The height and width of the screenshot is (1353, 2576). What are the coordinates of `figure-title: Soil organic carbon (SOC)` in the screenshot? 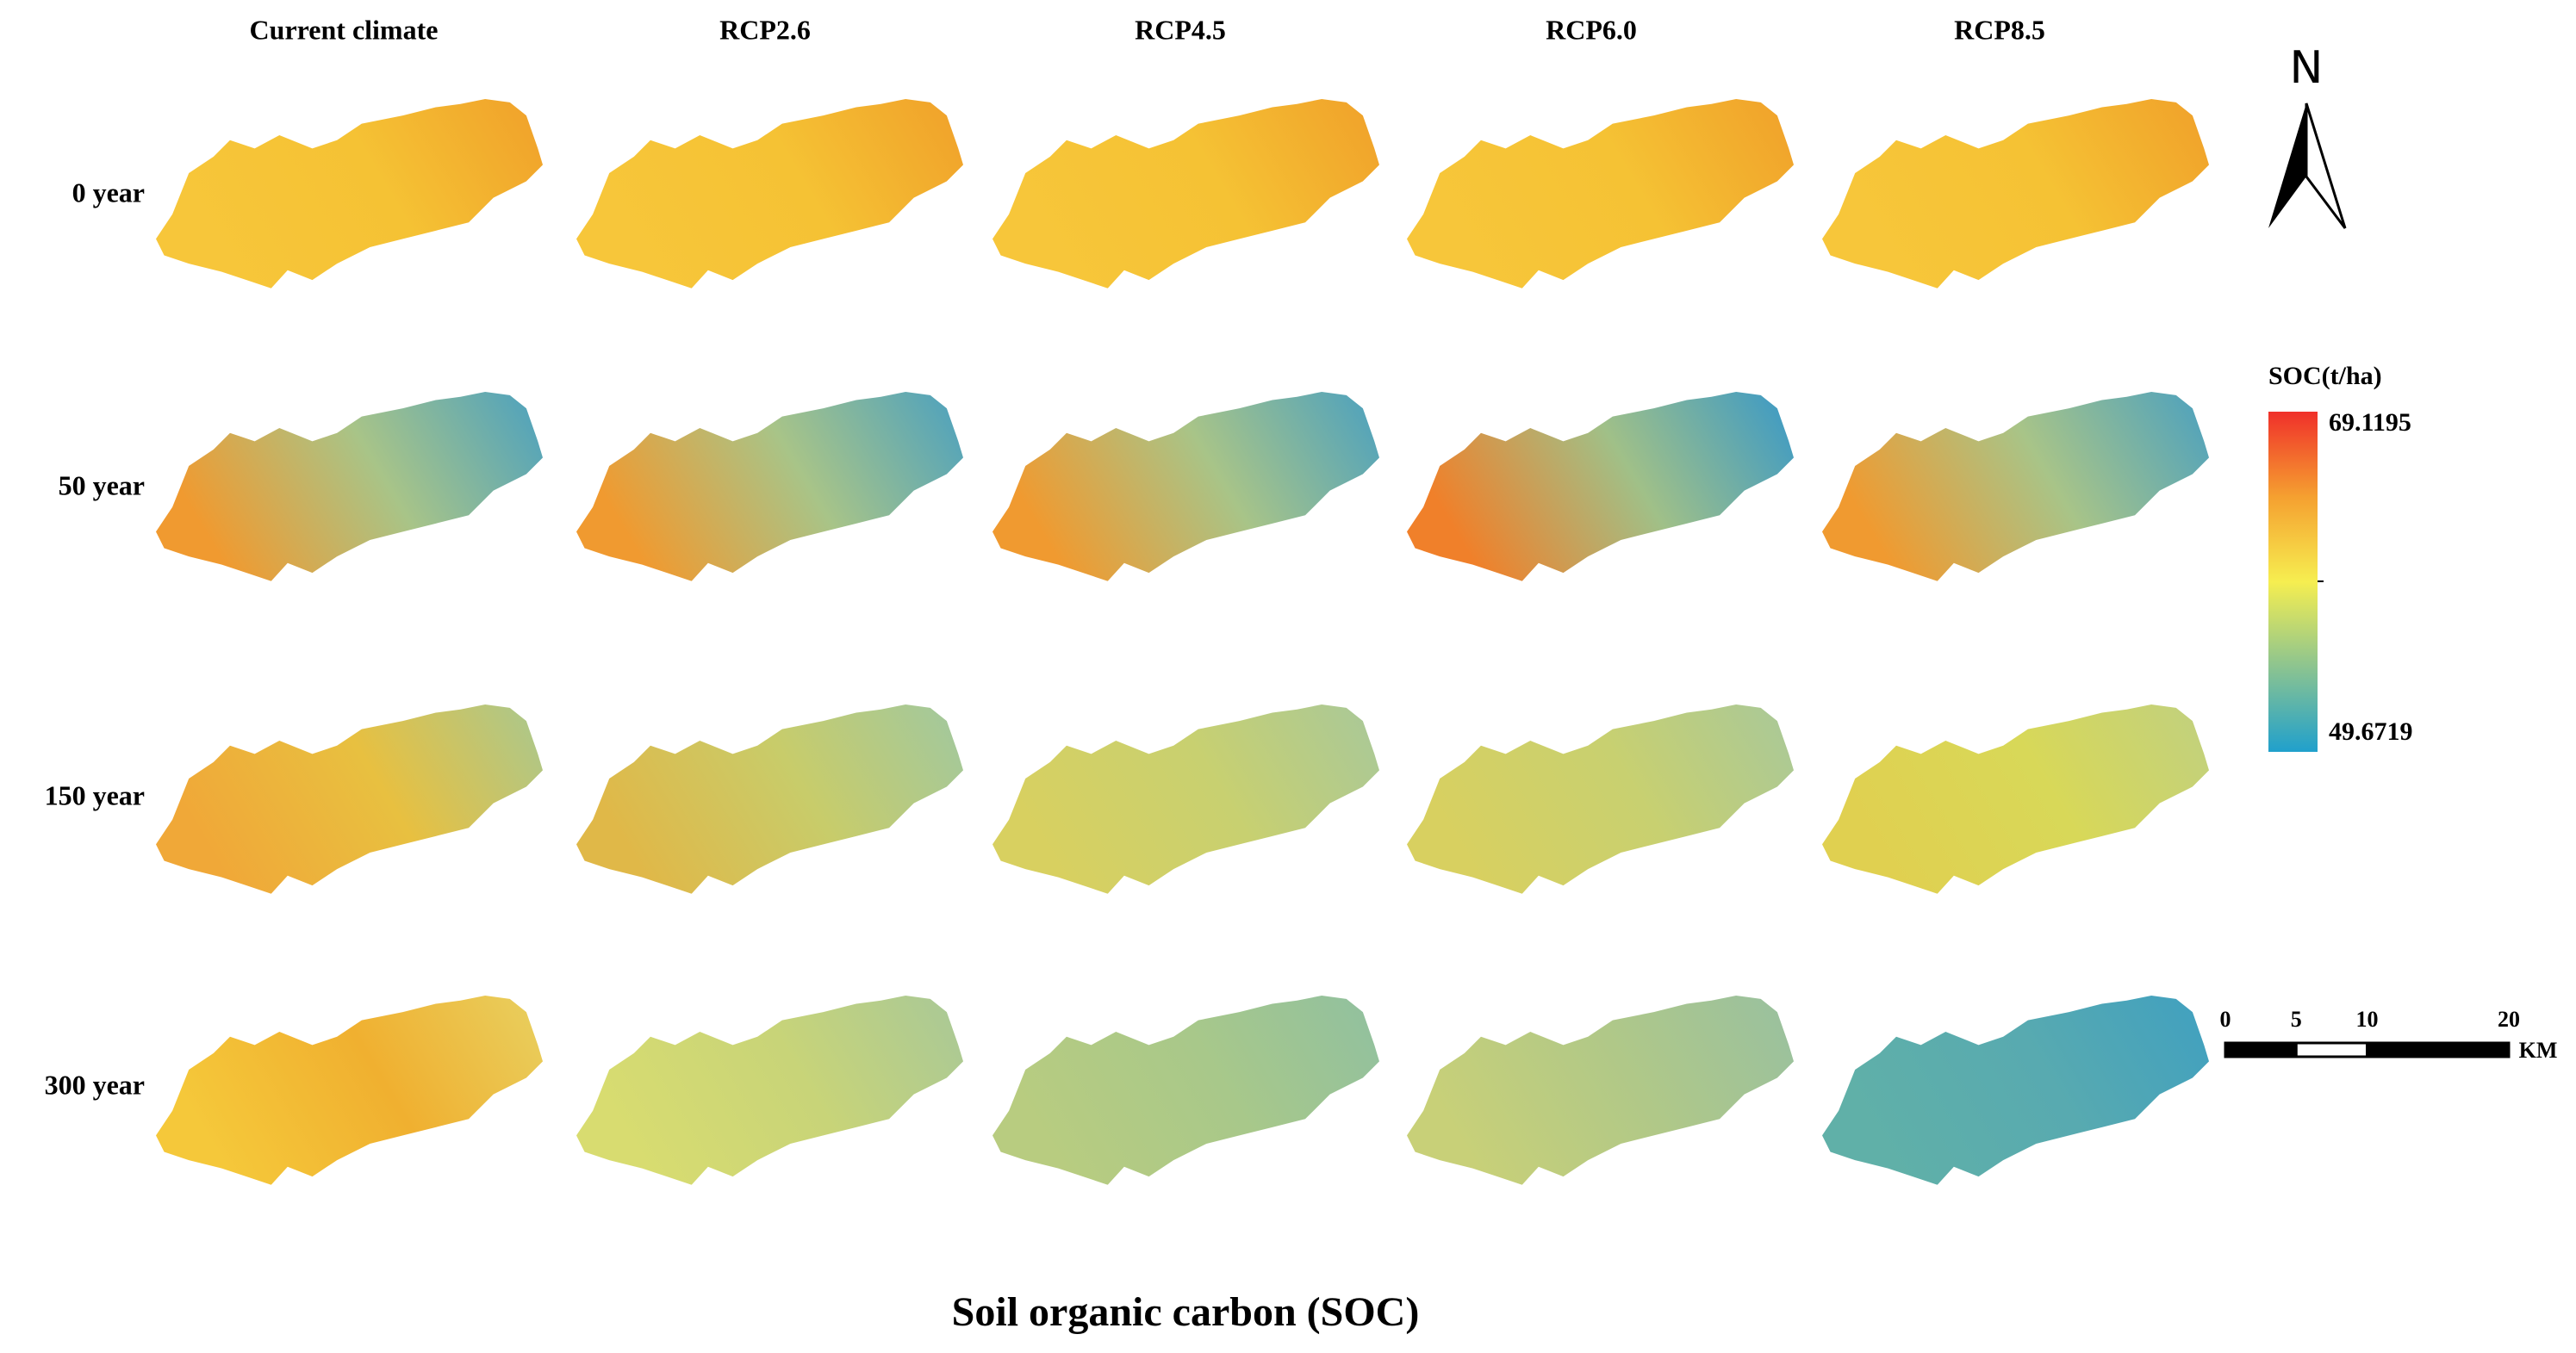 It's located at (1186, 1312).